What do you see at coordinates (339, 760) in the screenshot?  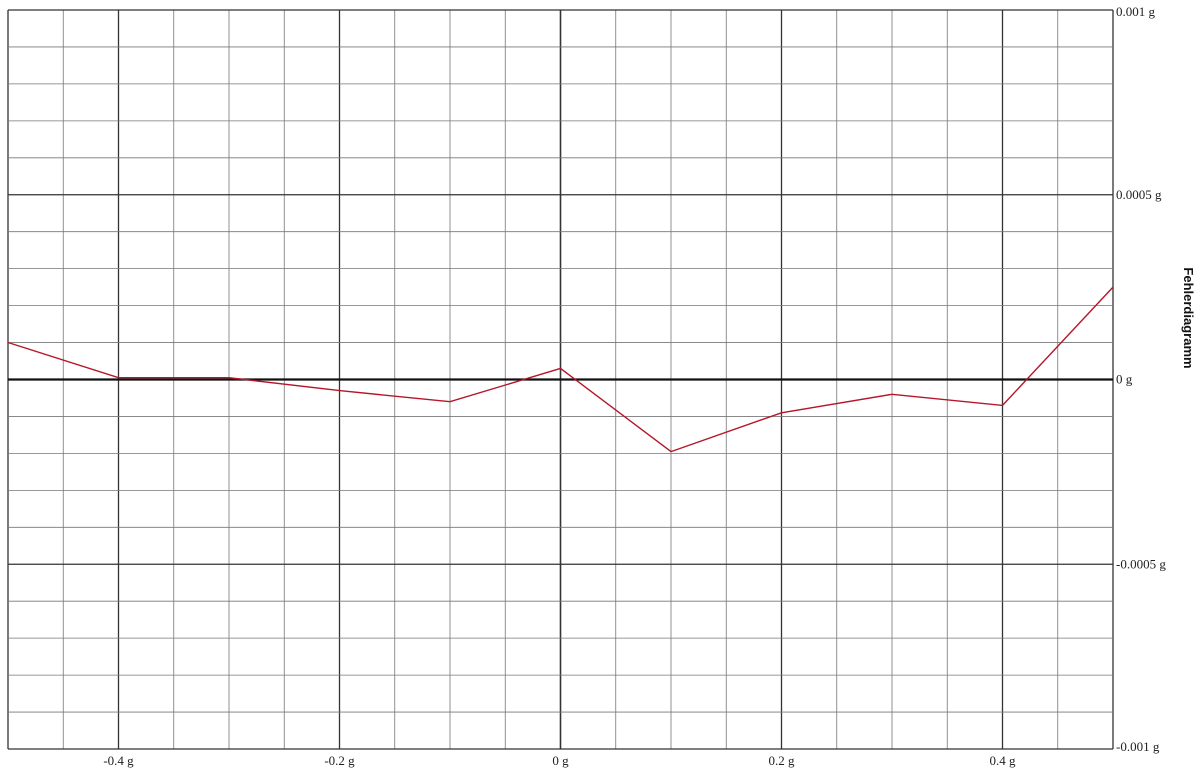 I see `x-tick-label: -0.2 g` at bounding box center [339, 760].